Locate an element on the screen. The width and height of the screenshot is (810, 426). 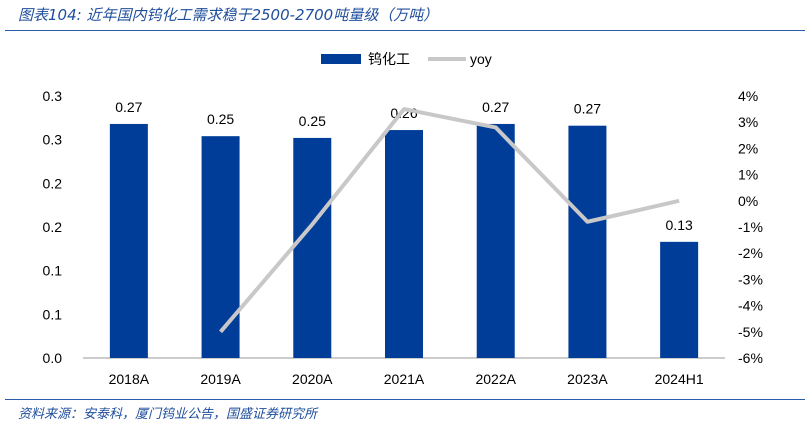
legend-bar-swatch is located at coordinates (341, 59).